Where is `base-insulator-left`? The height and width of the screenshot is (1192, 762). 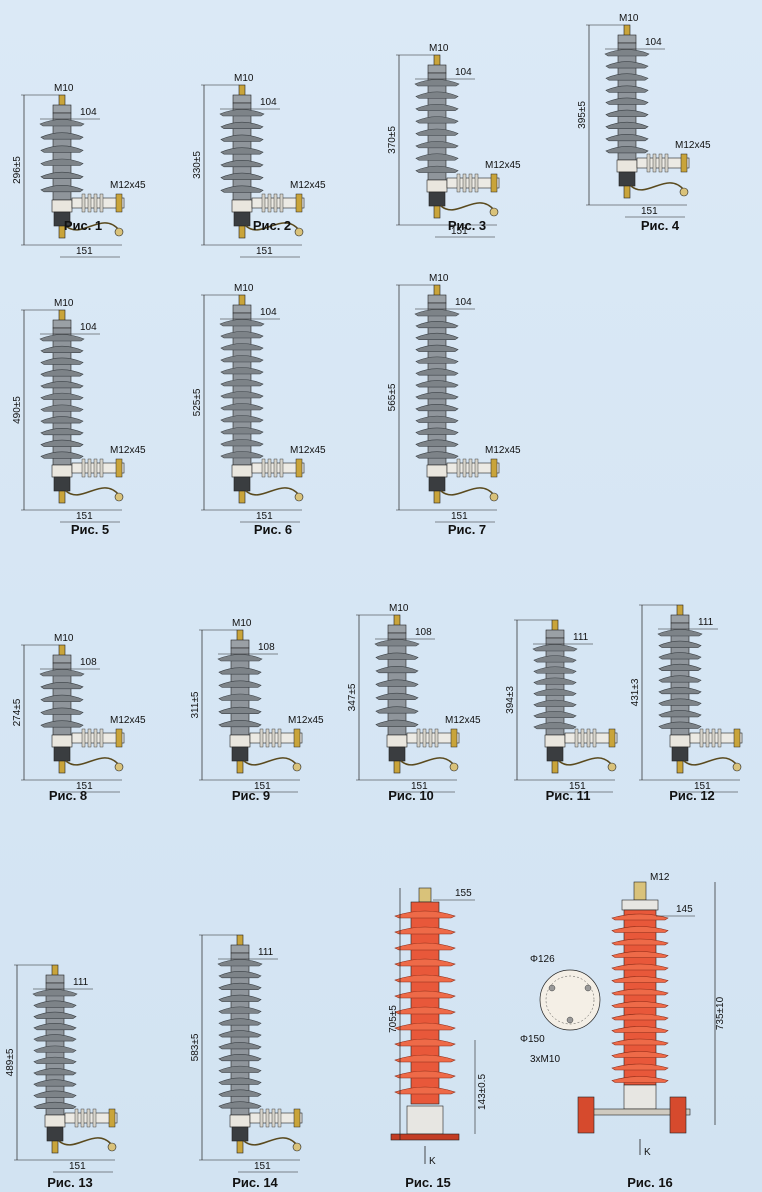 base-insulator-left is located at coordinates (586, 1115).